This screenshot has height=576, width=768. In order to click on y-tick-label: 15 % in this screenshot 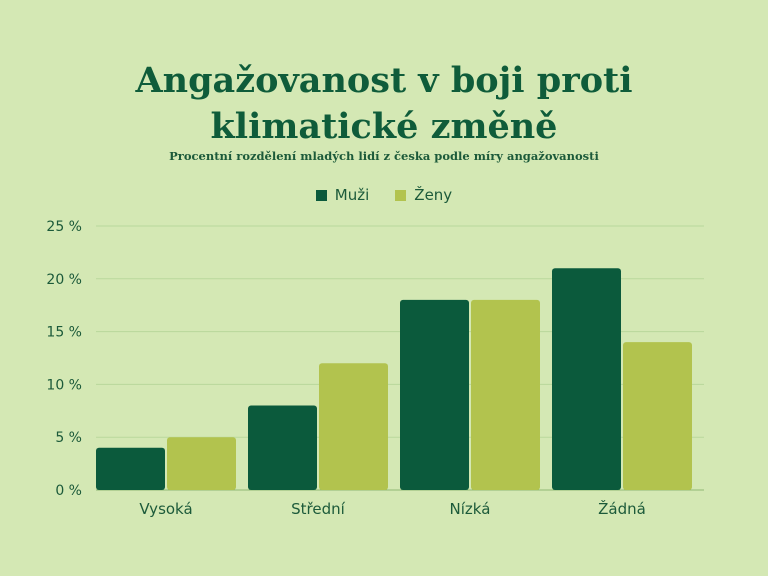, I will do `click(64, 333)`.